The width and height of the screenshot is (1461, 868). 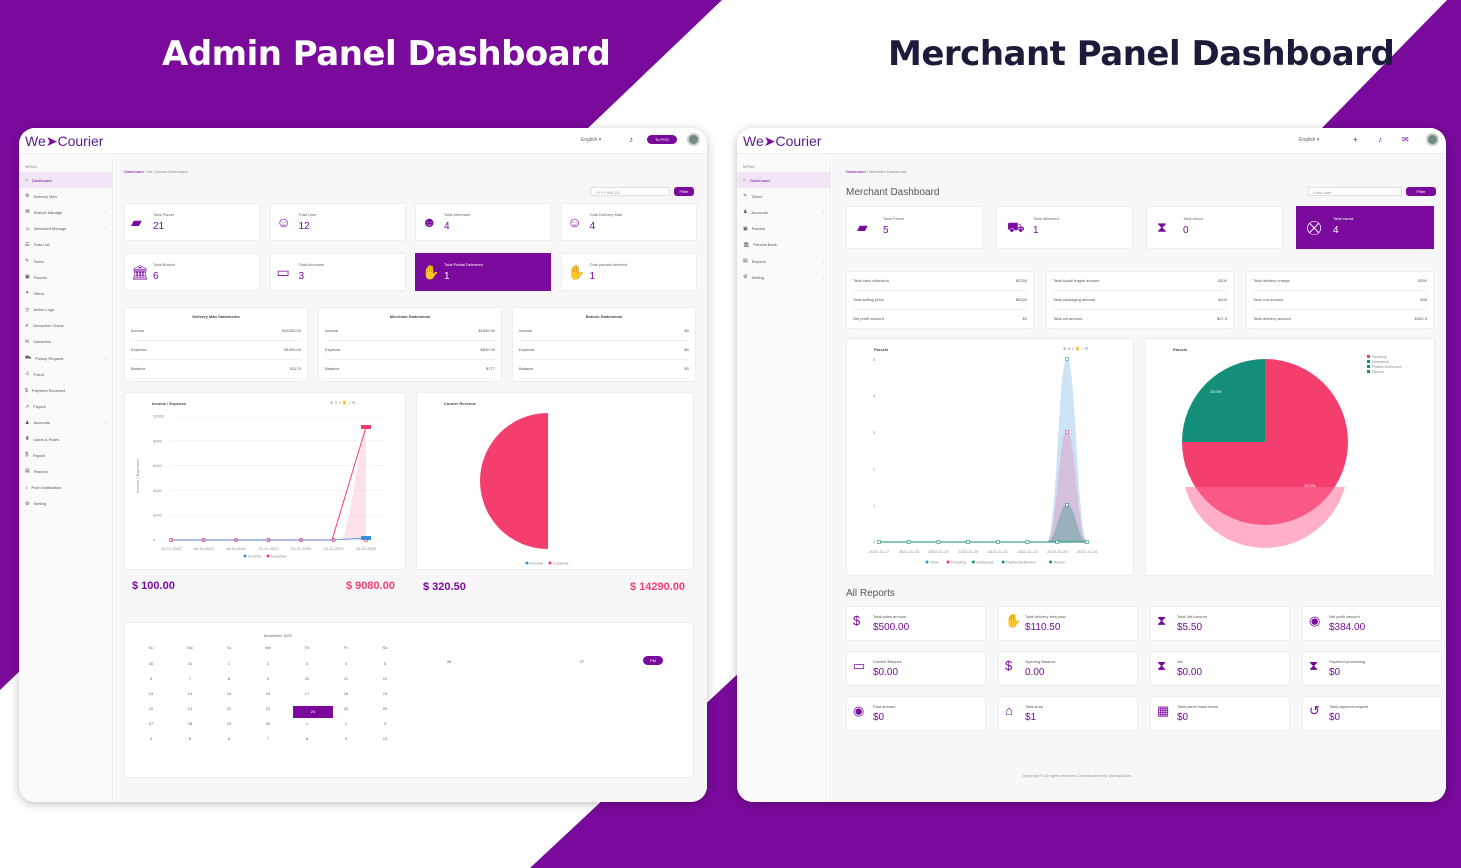 What do you see at coordinates (65, 390) in the screenshot?
I see `sidebar-item-payment-received: $ Payment Received` at bounding box center [65, 390].